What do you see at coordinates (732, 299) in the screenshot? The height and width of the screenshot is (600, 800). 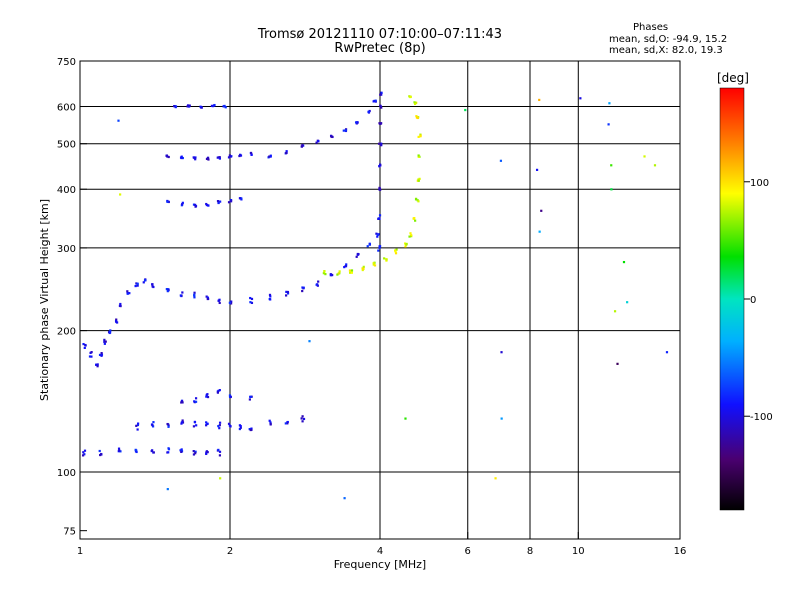 I see `phase-colorbar` at bounding box center [732, 299].